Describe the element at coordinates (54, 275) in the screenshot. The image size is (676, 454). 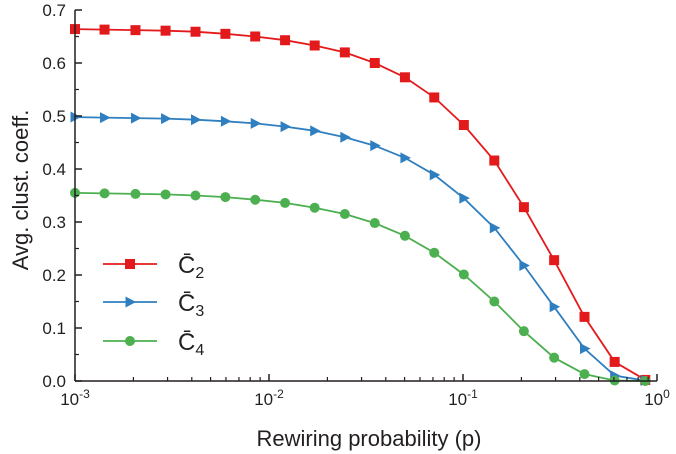
I see `y-tick-label: 0.2` at that location.